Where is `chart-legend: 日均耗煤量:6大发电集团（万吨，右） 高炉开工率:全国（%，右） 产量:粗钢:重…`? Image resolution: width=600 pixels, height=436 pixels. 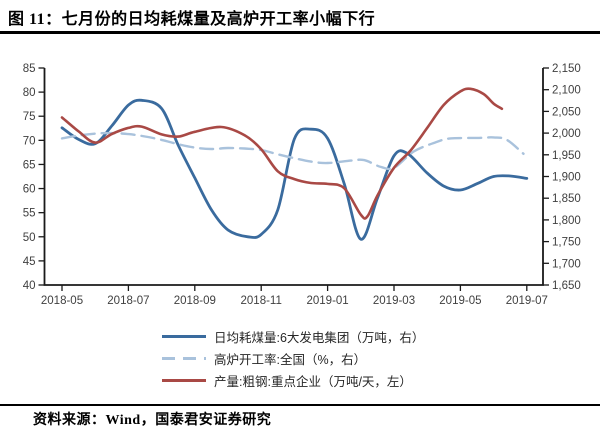
chart-legend: 日均耗煤量:6大发电集团（万吨，右） 高炉开工率:全国（%，右） 产量:粗钢:重… is located at coordinates (293, 358).